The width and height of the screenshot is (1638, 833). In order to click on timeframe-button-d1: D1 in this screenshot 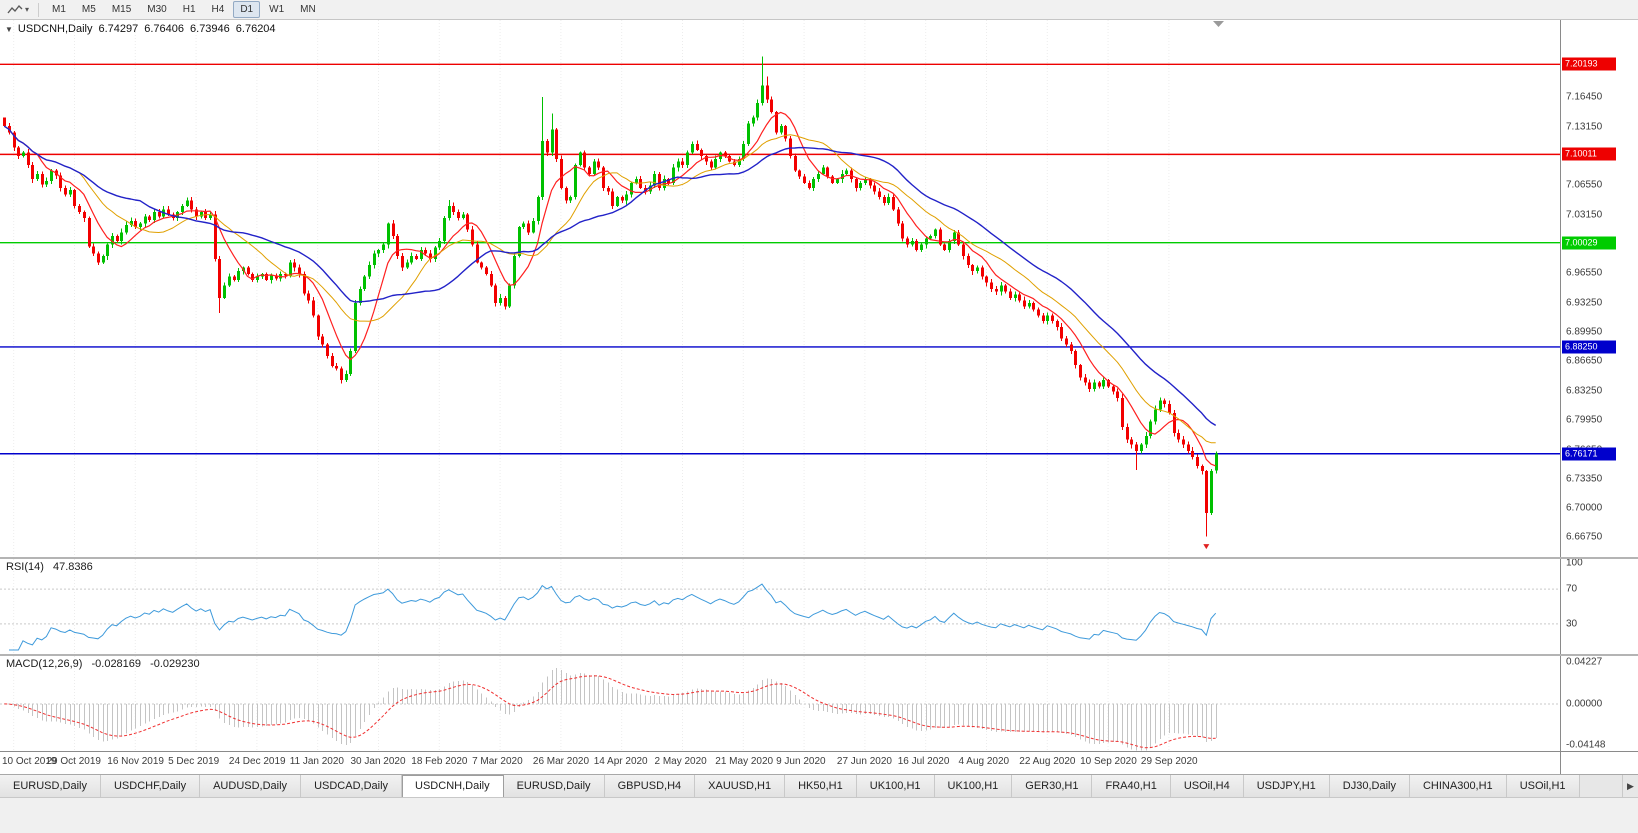, I will do `click(247, 9)`.